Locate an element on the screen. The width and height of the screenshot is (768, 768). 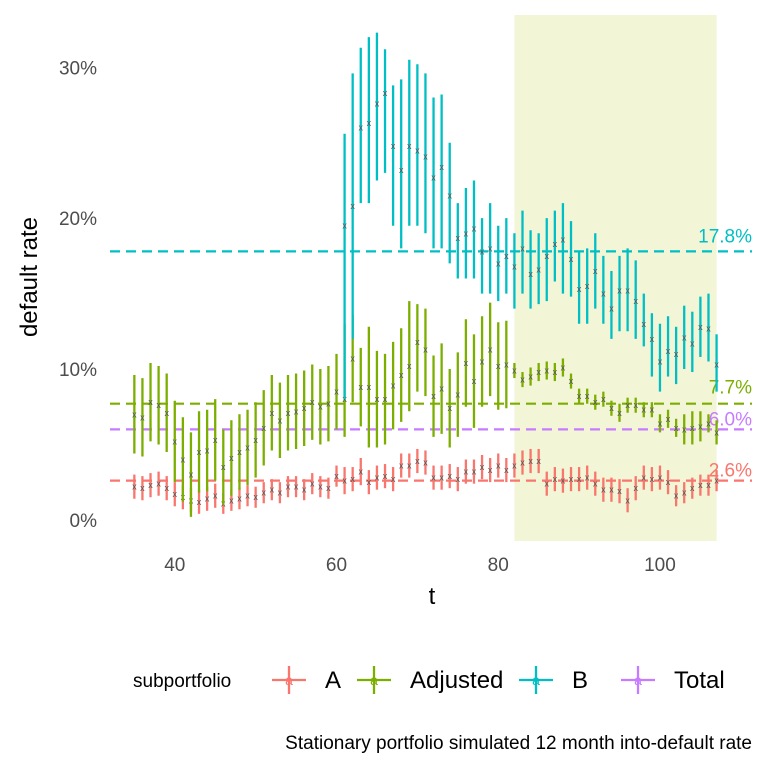
x-axis-ticks: 40 60 80 100 is located at coordinates (420, 565).